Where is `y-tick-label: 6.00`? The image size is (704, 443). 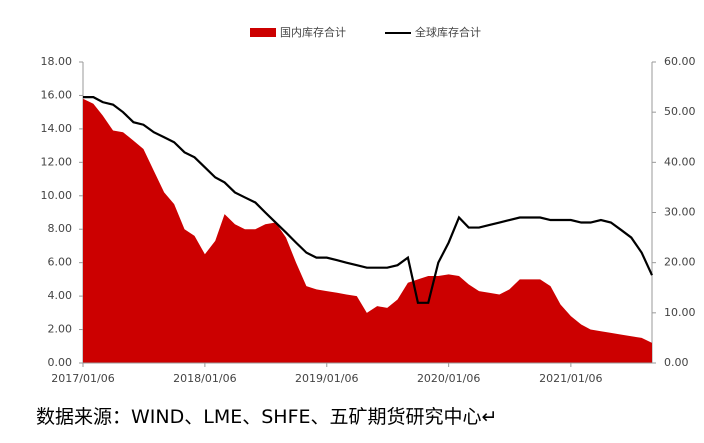
y-tick-label: 6.00 is located at coordinates (60, 262).